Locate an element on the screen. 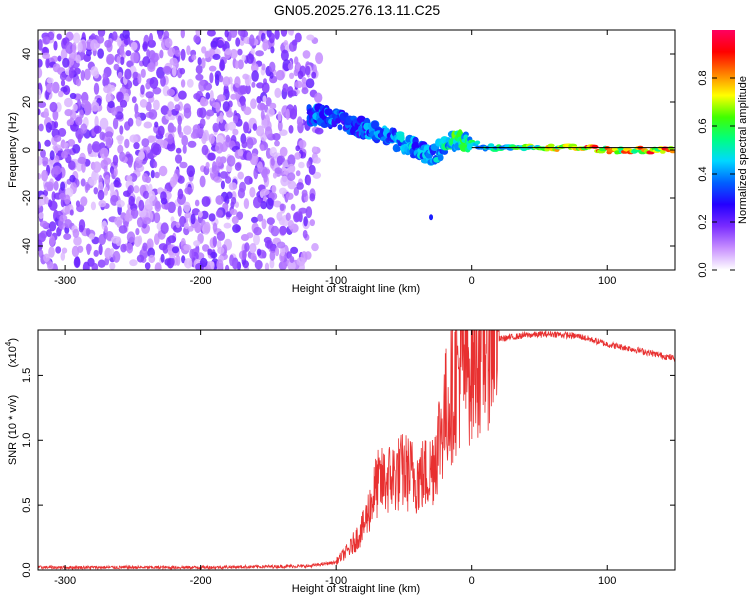 The image size is (750, 600). y-tick-label: 1.0 is located at coordinates (27, 440).